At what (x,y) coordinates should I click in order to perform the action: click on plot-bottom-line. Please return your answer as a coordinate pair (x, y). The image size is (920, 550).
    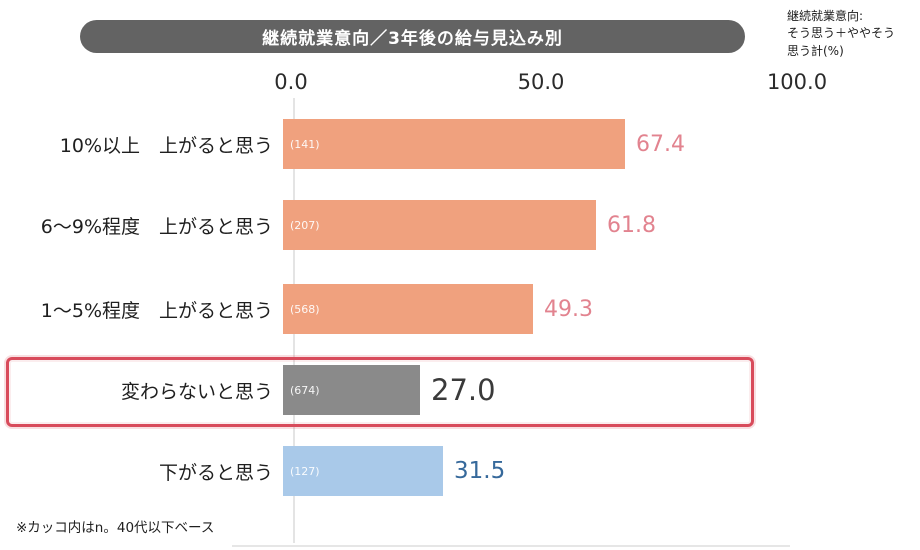
    Looking at the image, I should click on (511, 546).